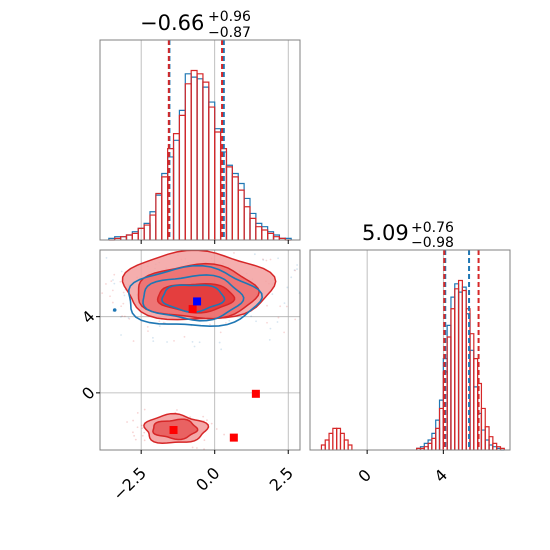  I want to click on hist-x-title-plus: +0.96, so click(229, 17).